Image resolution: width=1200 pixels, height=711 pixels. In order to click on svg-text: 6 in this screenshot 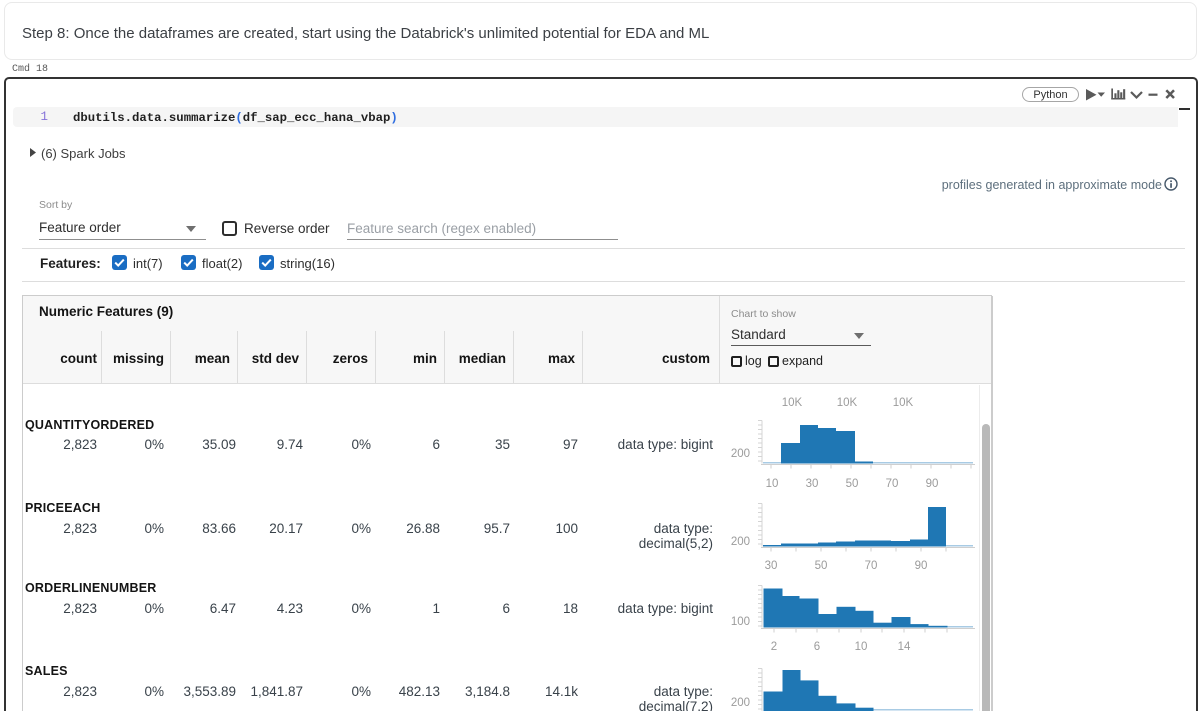, I will do `click(817, 647)`.